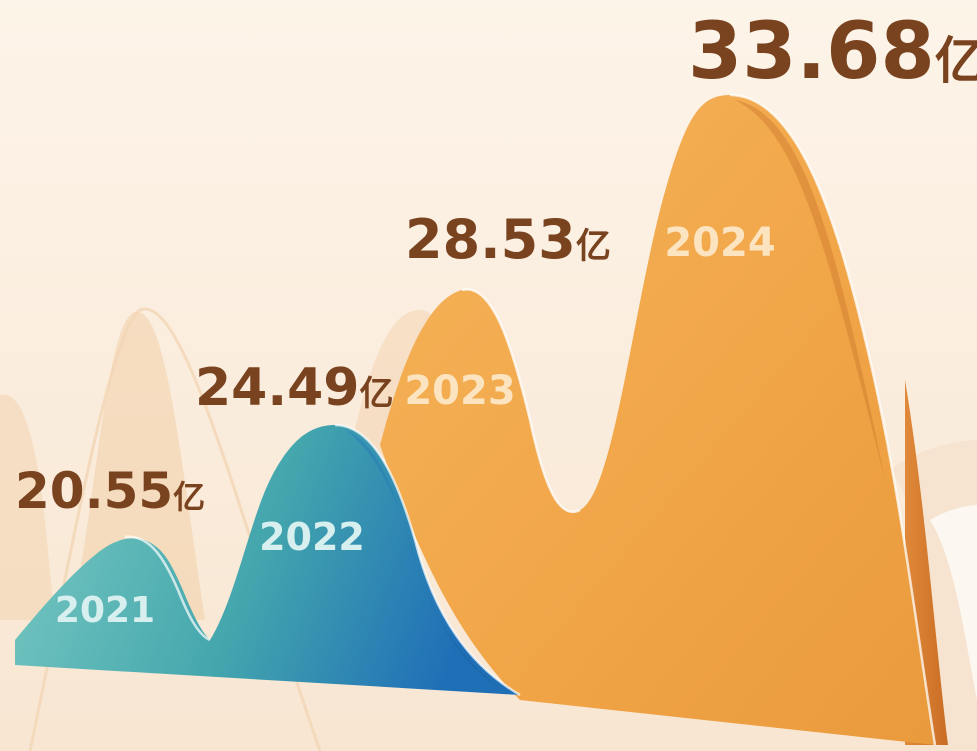  What do you see at coordinates (105, 610) in the screenshot?
I see `year-label-2021: 2021` at bounding box center [105, 610].